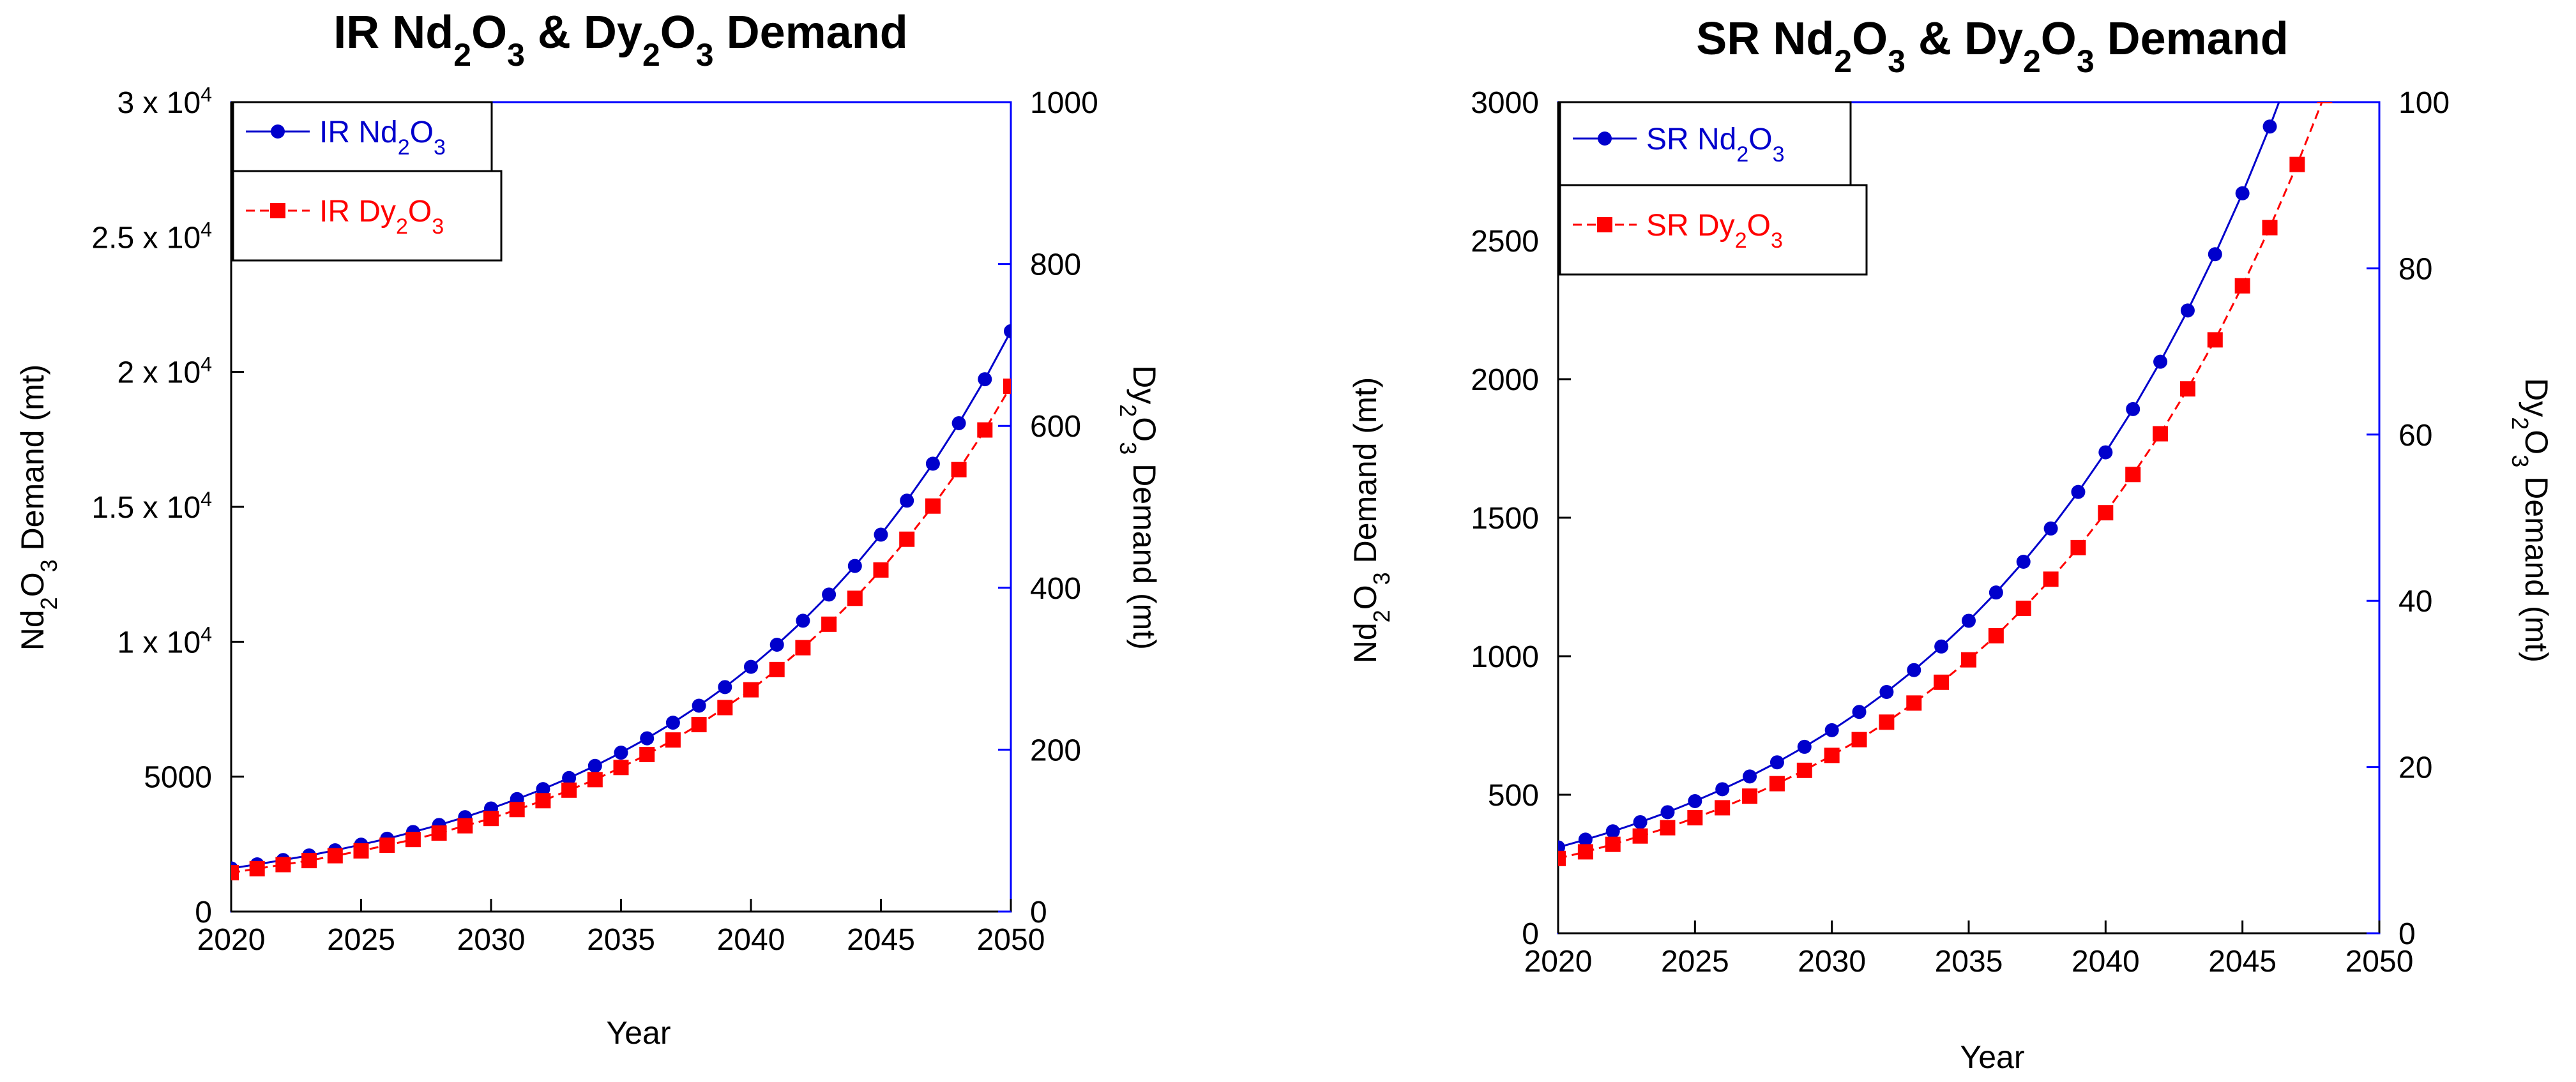 This screenshot has height=1082, width=2576. Describe the element at coordinates (1964, 38) in the screenshot. I see `chart-title-part: & Dy` at that location.